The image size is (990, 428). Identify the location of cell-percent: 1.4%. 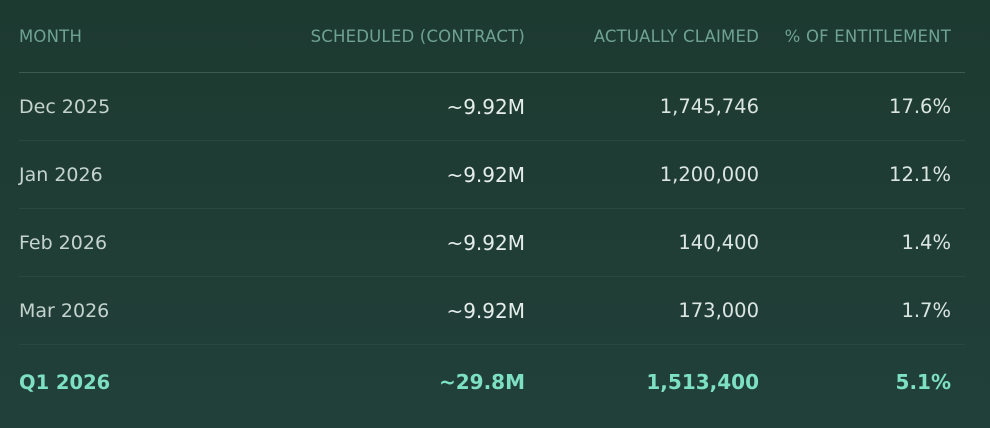
(862, 242).